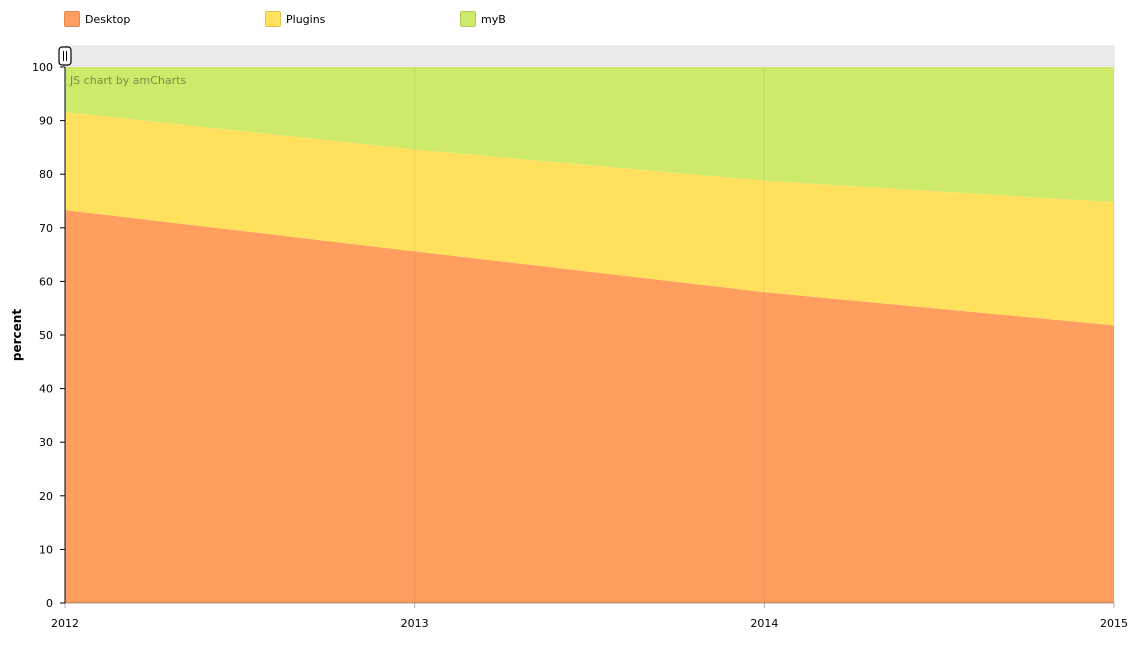 The width and height of the screenshot is (1147, 648). Describe the element at coordinates (1114, 623) in the screenshot. I see `x-tick-label: 2015` at that location.